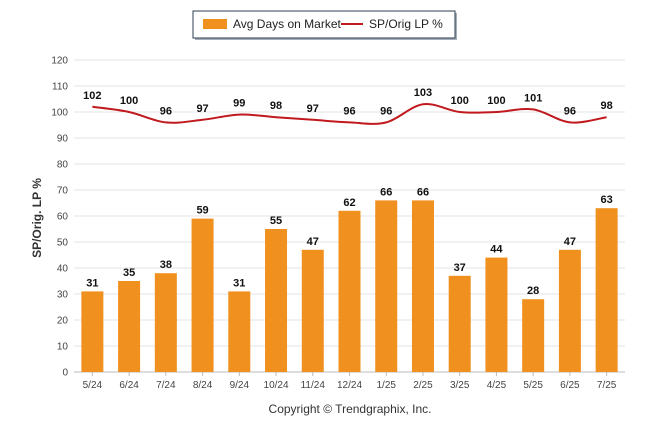  I want to click on bar-data-label: 62, so click(349, 203).